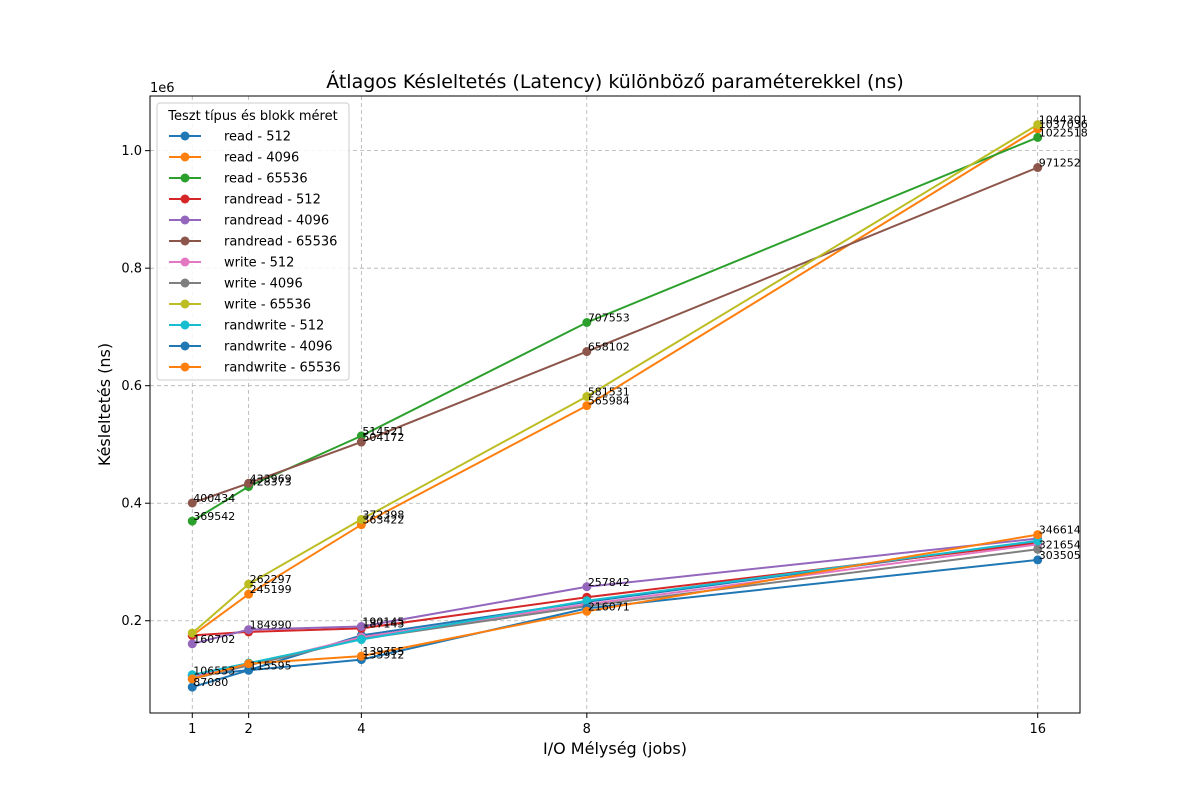  What do you see at coordinates (278, 347) in the screenshot?
I see `legend-label: randwrite - 4096` at bounding box center [278, 347].